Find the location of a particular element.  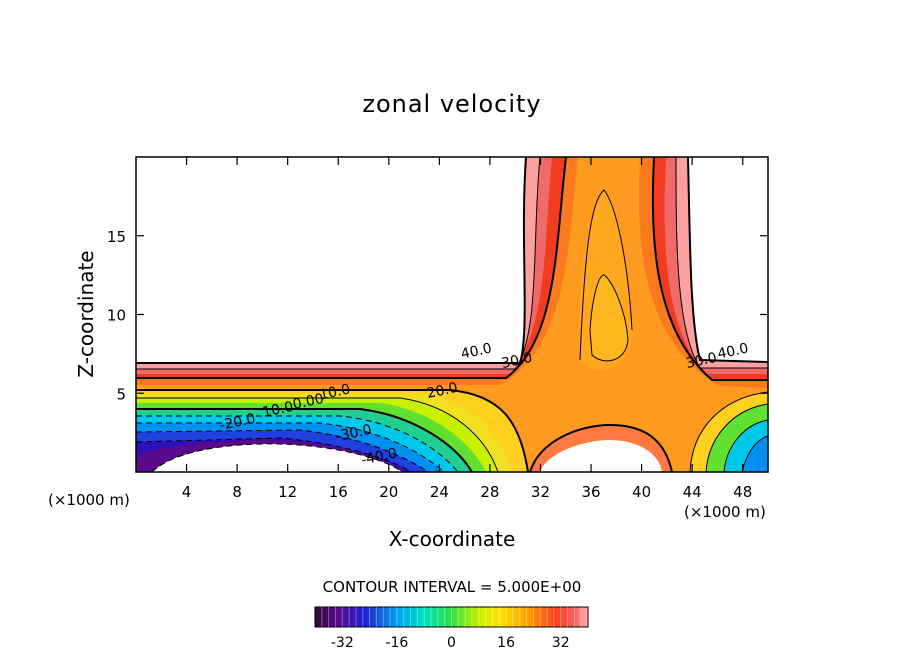

center-lower-ring is located at coordinates (601, 448).